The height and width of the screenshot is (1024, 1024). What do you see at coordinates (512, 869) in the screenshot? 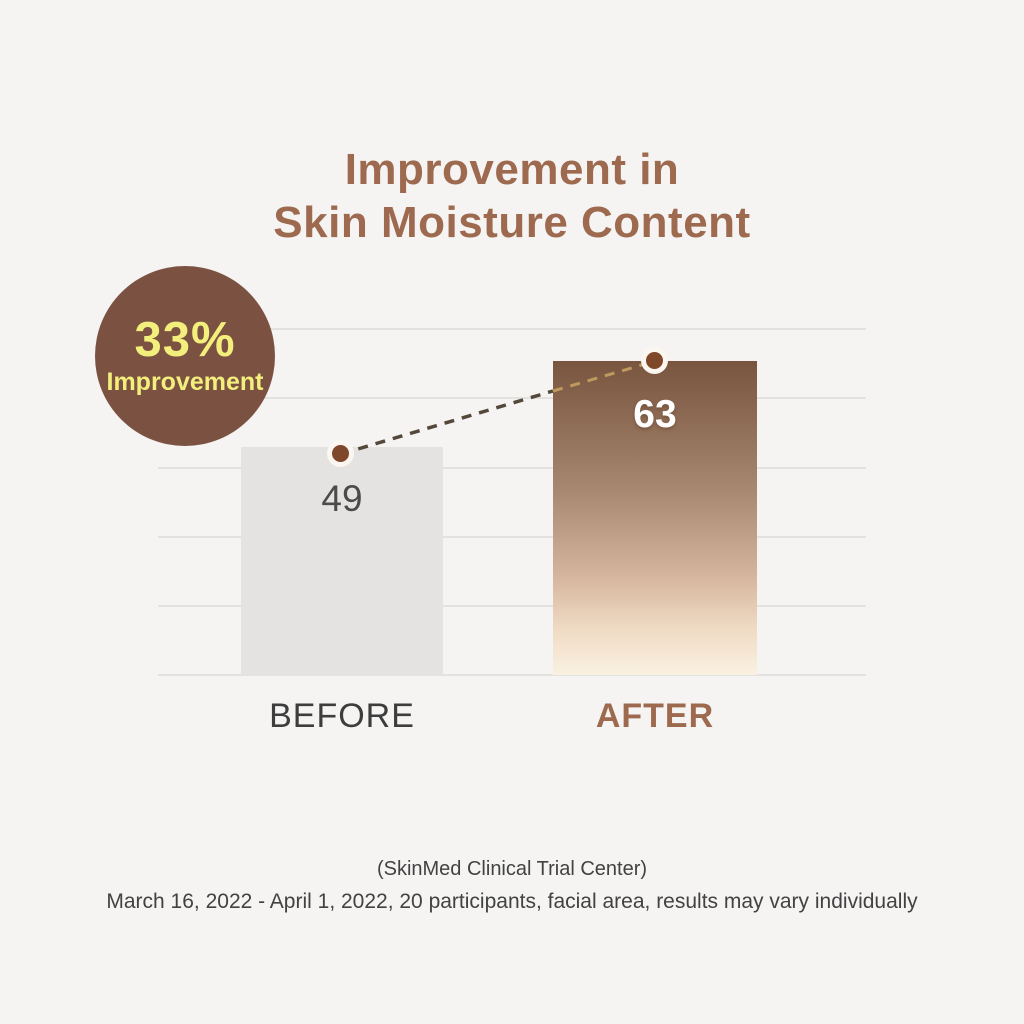
I see `source-note: (SkinMed Clinical Trial Center)` at bounding box center [512, 869].